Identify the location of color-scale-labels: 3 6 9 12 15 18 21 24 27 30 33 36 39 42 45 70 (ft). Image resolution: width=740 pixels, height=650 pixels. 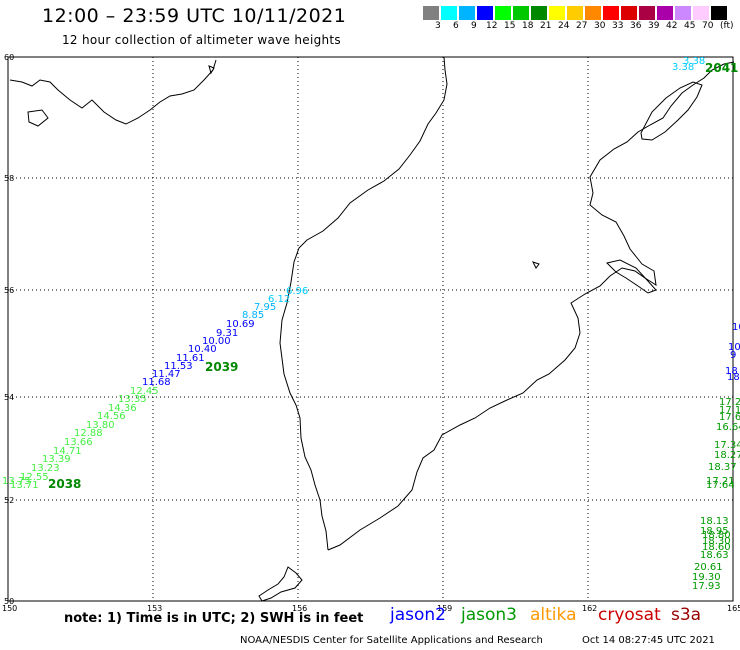
(581, 26).